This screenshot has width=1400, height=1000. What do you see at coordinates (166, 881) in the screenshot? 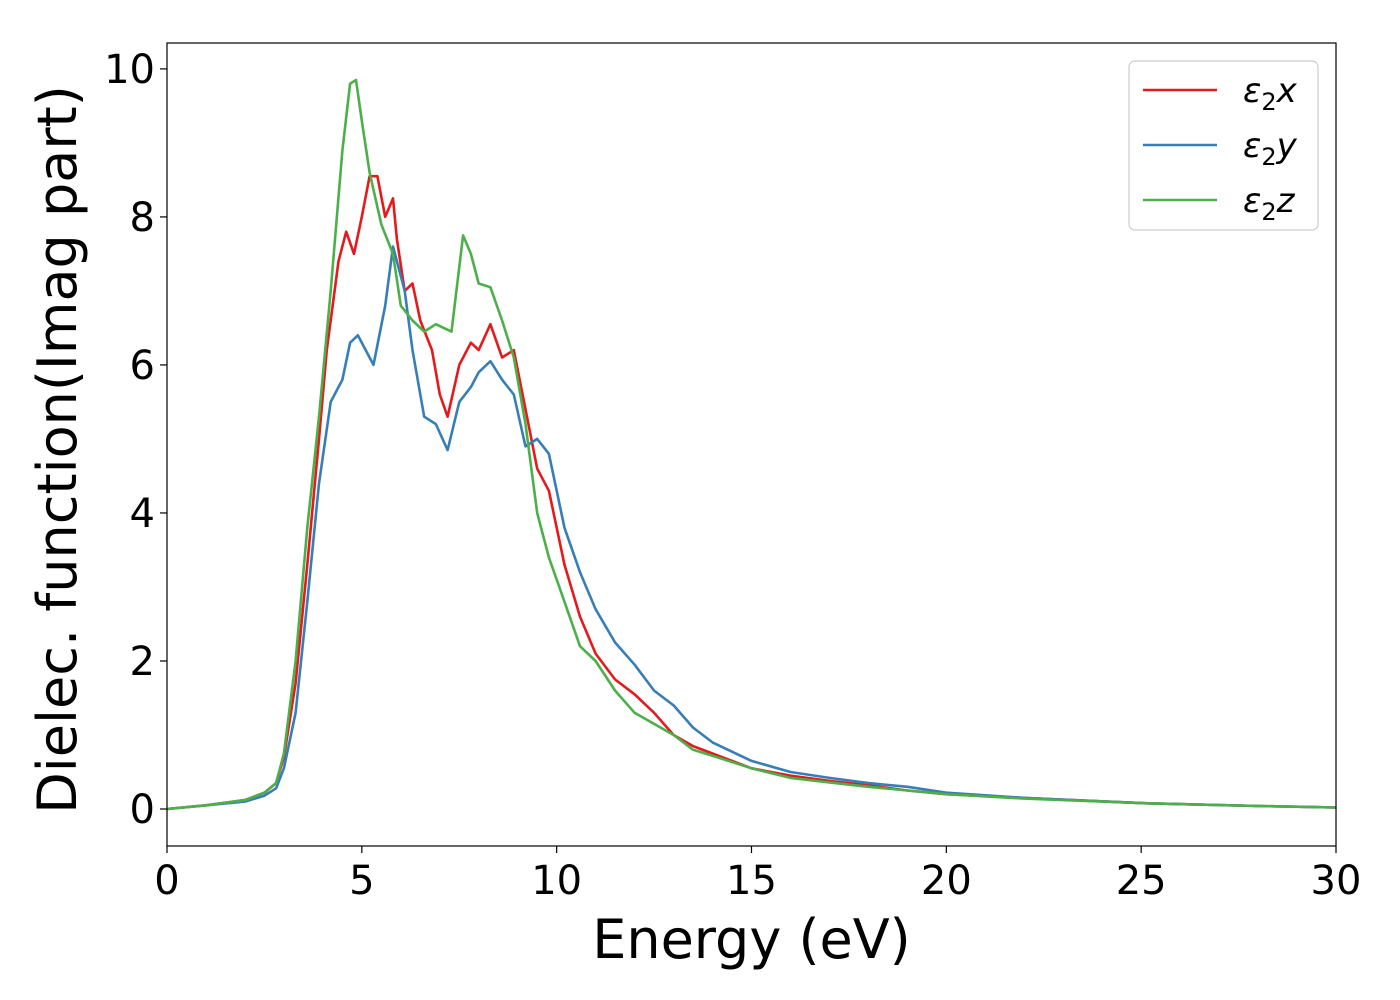
I see `x-tick-label: 0` at bounding box center [166, 881].